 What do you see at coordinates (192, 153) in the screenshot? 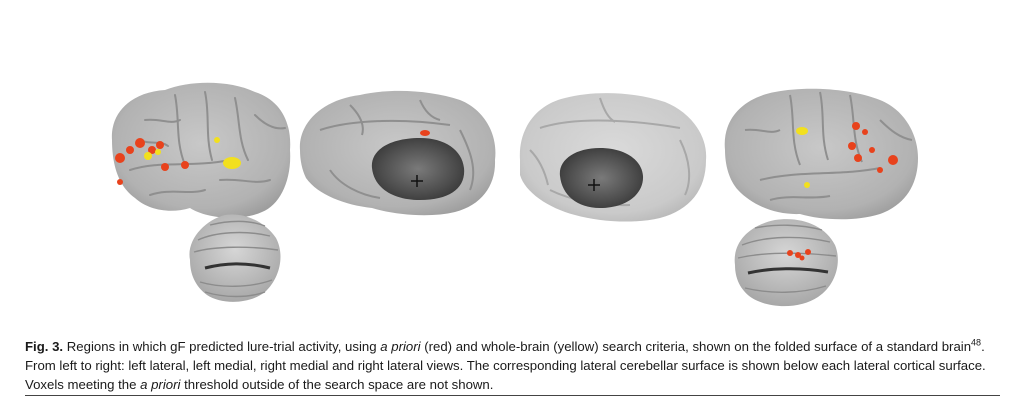
I see `left-lateral-yellow-clusters` at bounding box center [192, 153].